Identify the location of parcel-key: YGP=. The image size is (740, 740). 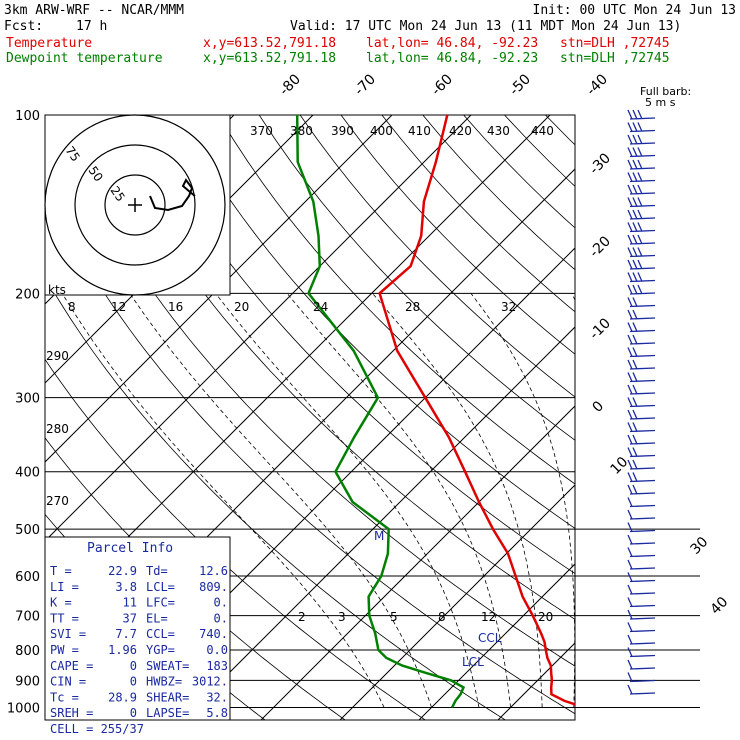
(160, 650).